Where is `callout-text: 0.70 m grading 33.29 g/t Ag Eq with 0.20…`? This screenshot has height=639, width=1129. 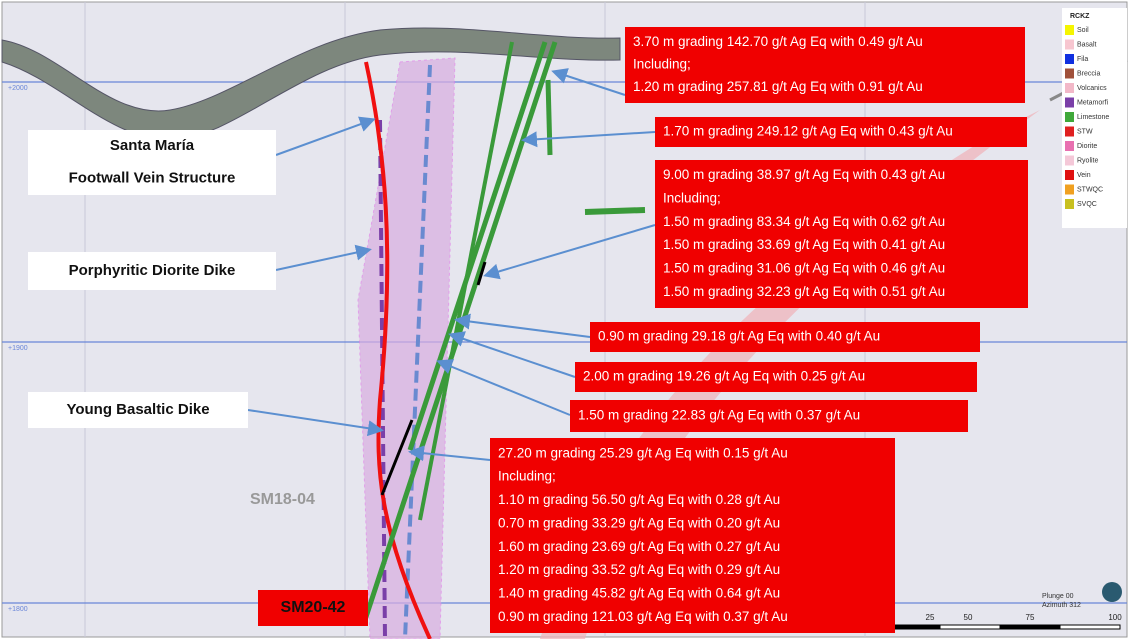 callout-text: 0.70 m grading 33.29 g/t Ag Eq with 0.20… is located at coordinates (639, 522).